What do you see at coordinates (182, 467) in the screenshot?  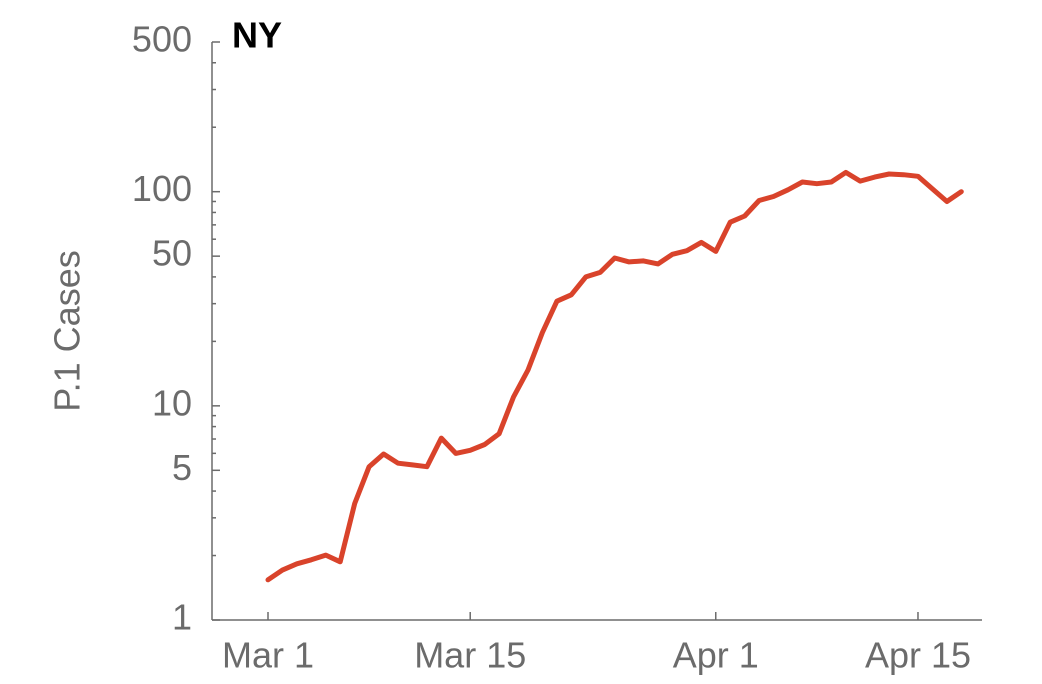 I see `y-tick-label: 5` at bounding box center [182, 467].